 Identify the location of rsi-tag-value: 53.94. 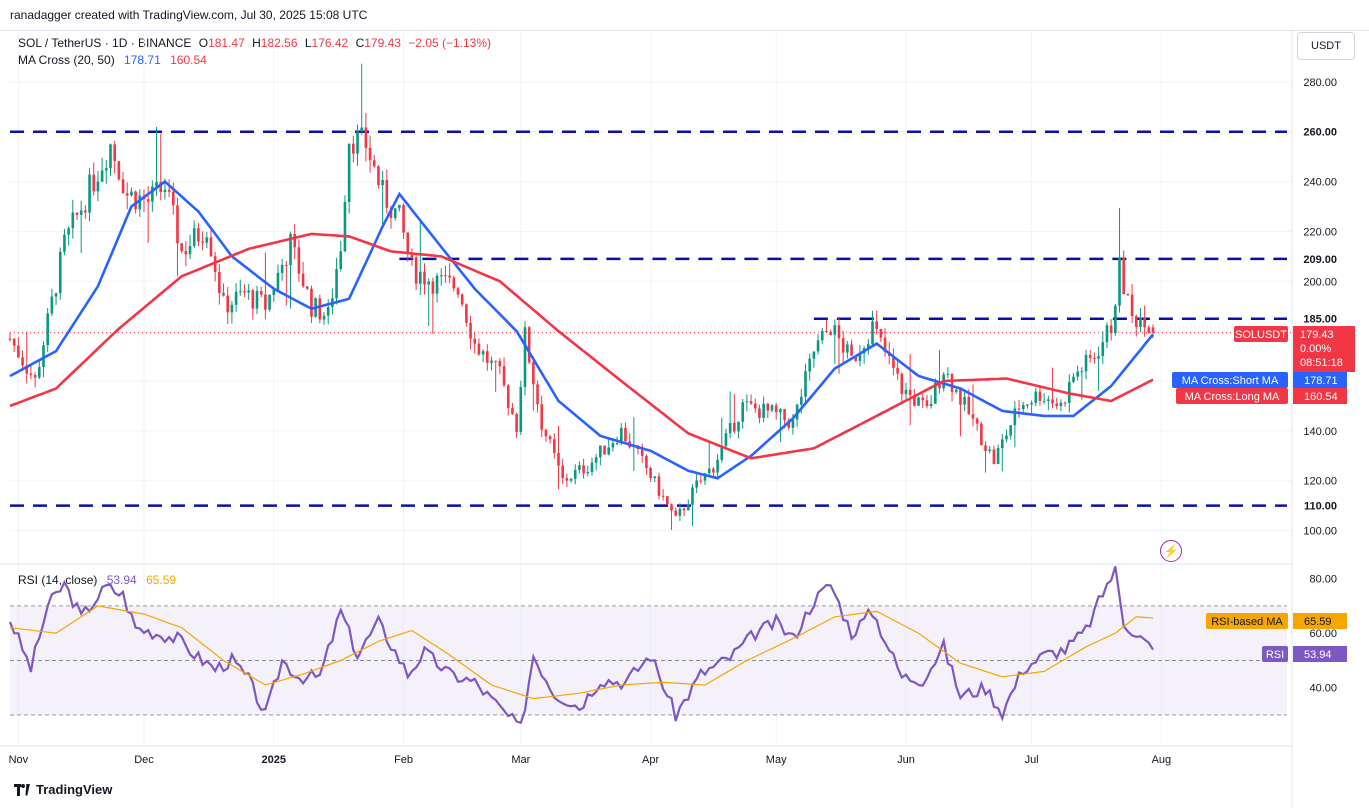
(1318, 655).